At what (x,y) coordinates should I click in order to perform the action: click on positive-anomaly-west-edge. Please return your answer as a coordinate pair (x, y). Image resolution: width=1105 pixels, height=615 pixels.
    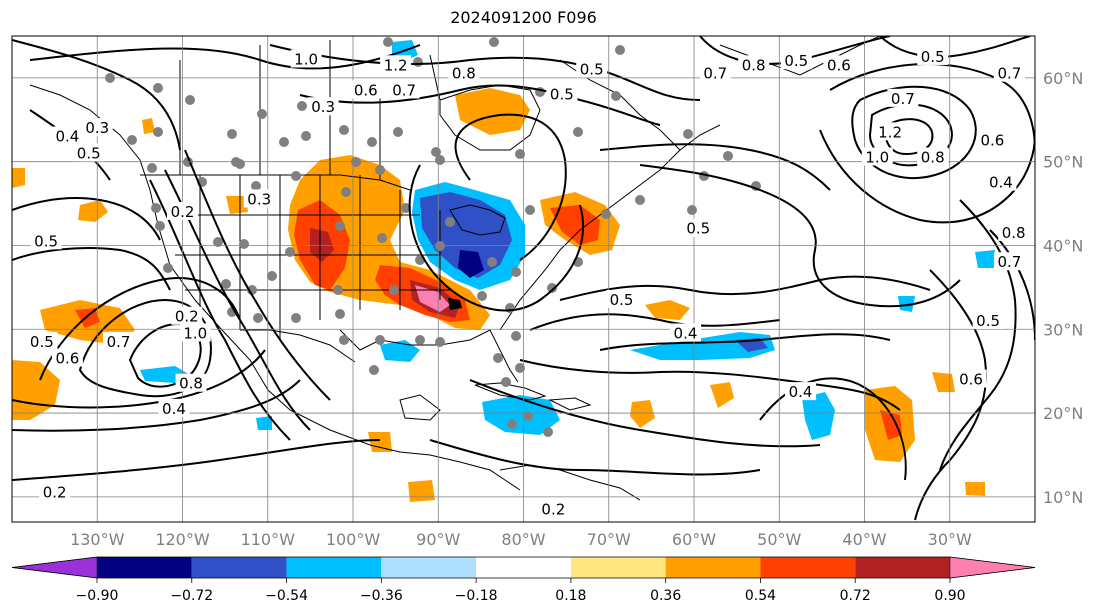
    Looking at the image, I should click on (18, 178).